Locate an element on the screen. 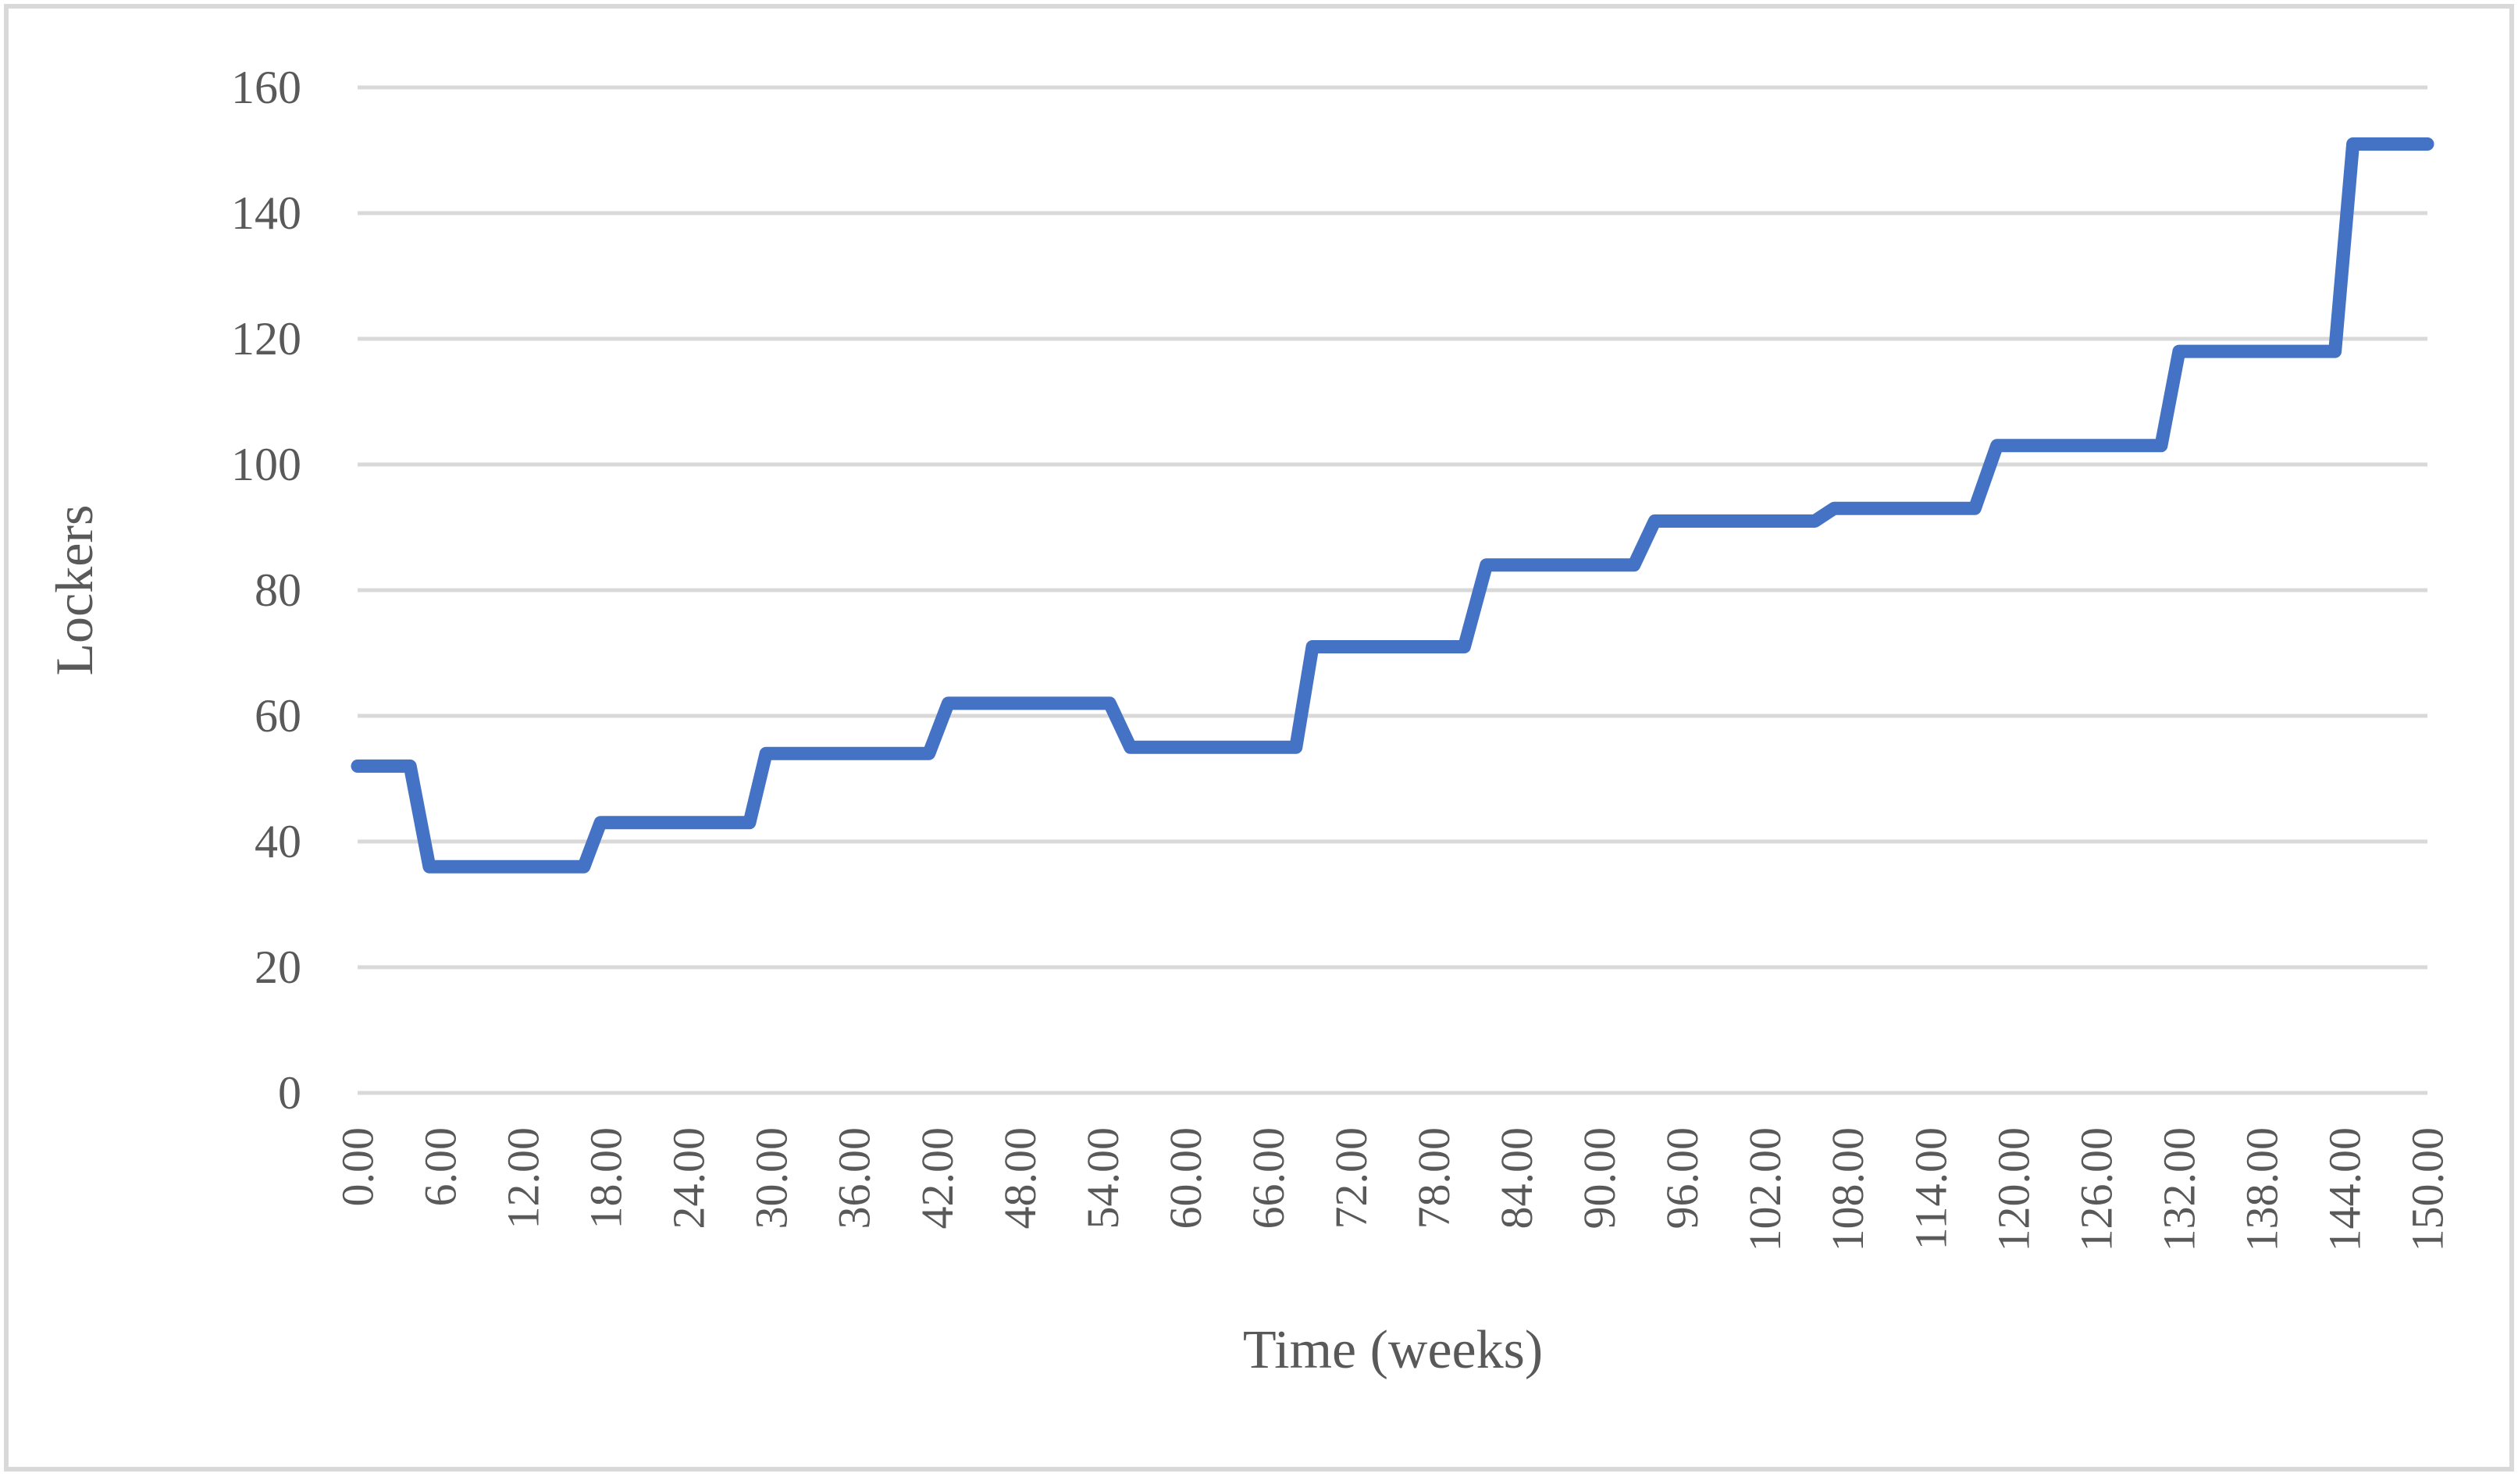 The height and width of the screenshot is (1484, 2518). x-tick-label: 30.00 is located at coordinates (771, 1178).